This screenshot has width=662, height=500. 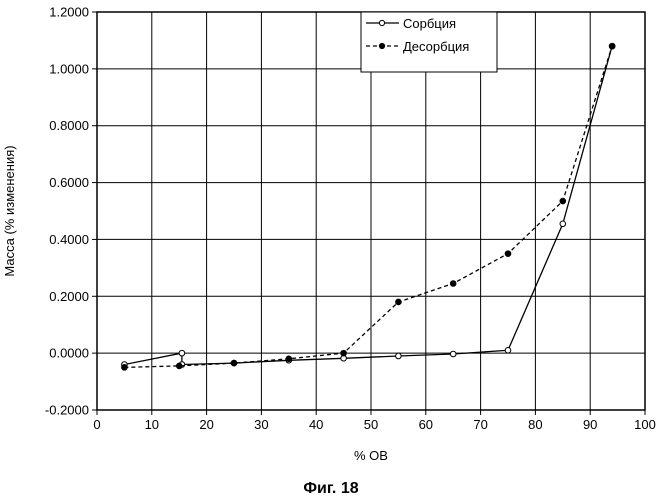 What do you see at coordinates (429, 23) in the screenshot?
I see `legend-label-sorption: Сорбция` at bounding box center [429, 23].